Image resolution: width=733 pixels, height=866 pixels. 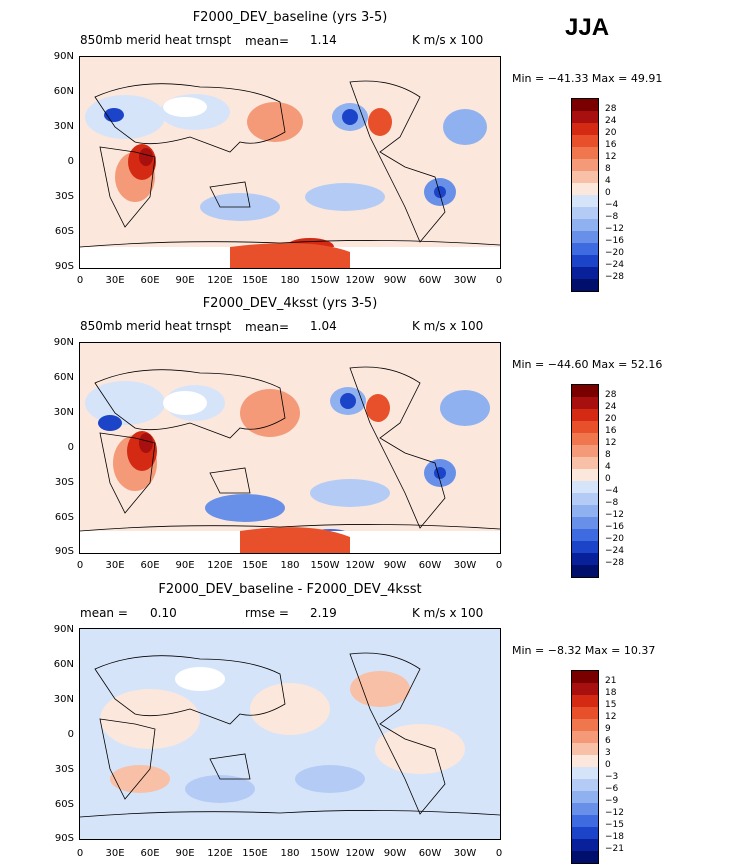 What do you see at coordinates (360, 565) in the screenshot?
I see `panel-2-lon-label: 120W` at bounding box center [360, 565].